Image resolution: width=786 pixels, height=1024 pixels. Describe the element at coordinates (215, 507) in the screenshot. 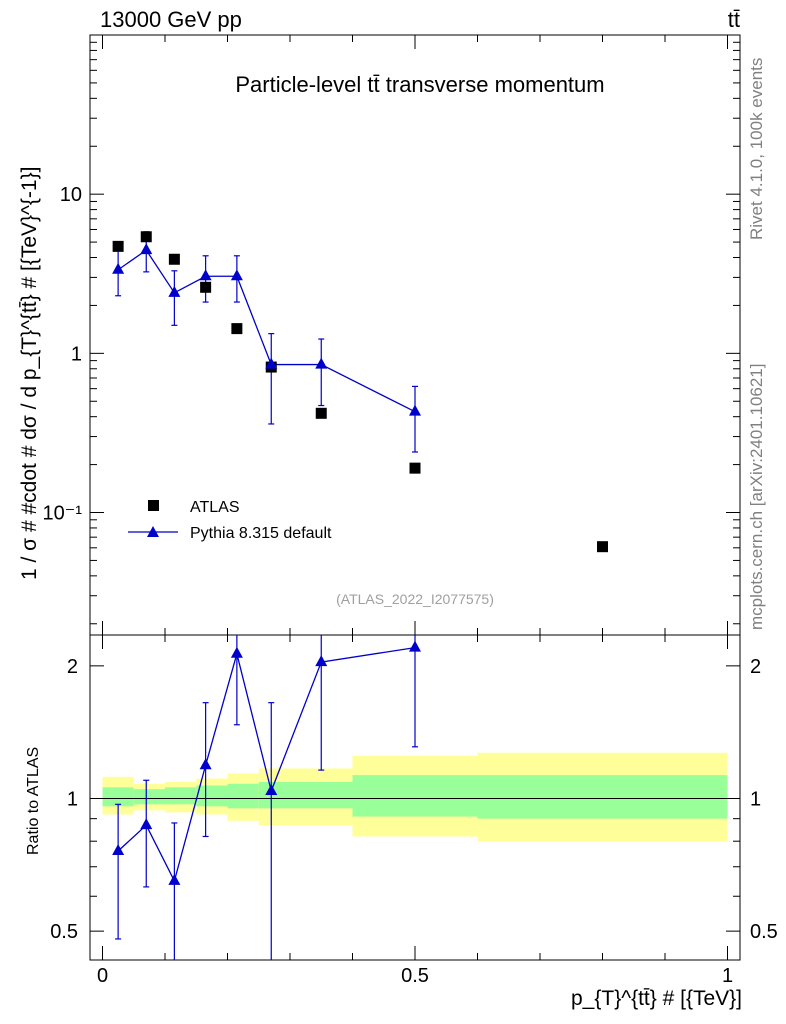

I see `legend-atlas-label: ATLAS` at that location.